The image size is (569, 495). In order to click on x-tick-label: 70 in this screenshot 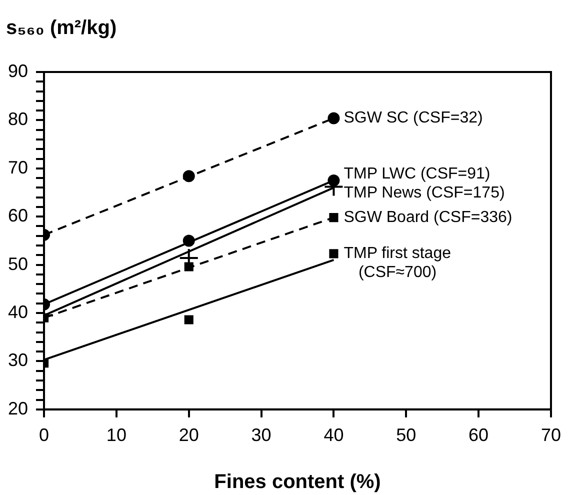, I will do `click(551, 435)`.